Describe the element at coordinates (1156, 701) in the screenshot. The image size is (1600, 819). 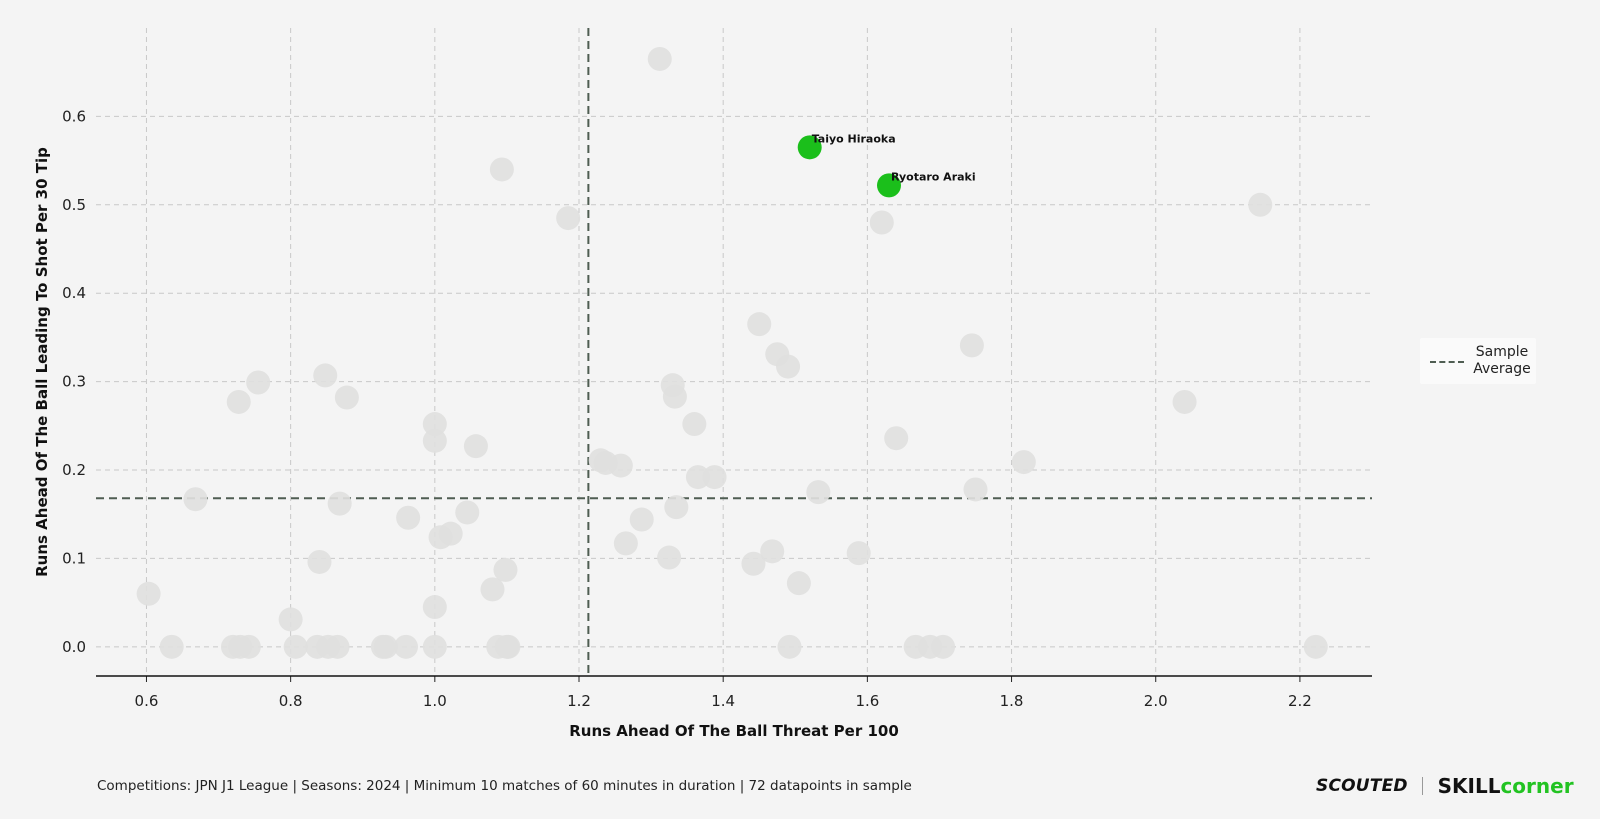
I see `x-tick-label: 2.0` at that location.